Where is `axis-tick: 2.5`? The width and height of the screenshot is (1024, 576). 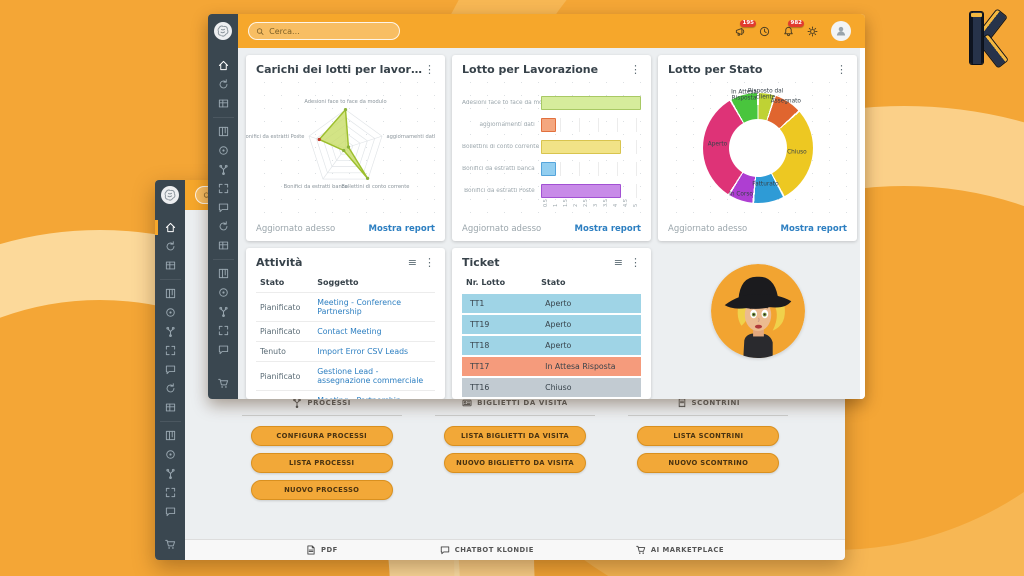 axis-tick: 2.5 is located at coordinates (585, 202).